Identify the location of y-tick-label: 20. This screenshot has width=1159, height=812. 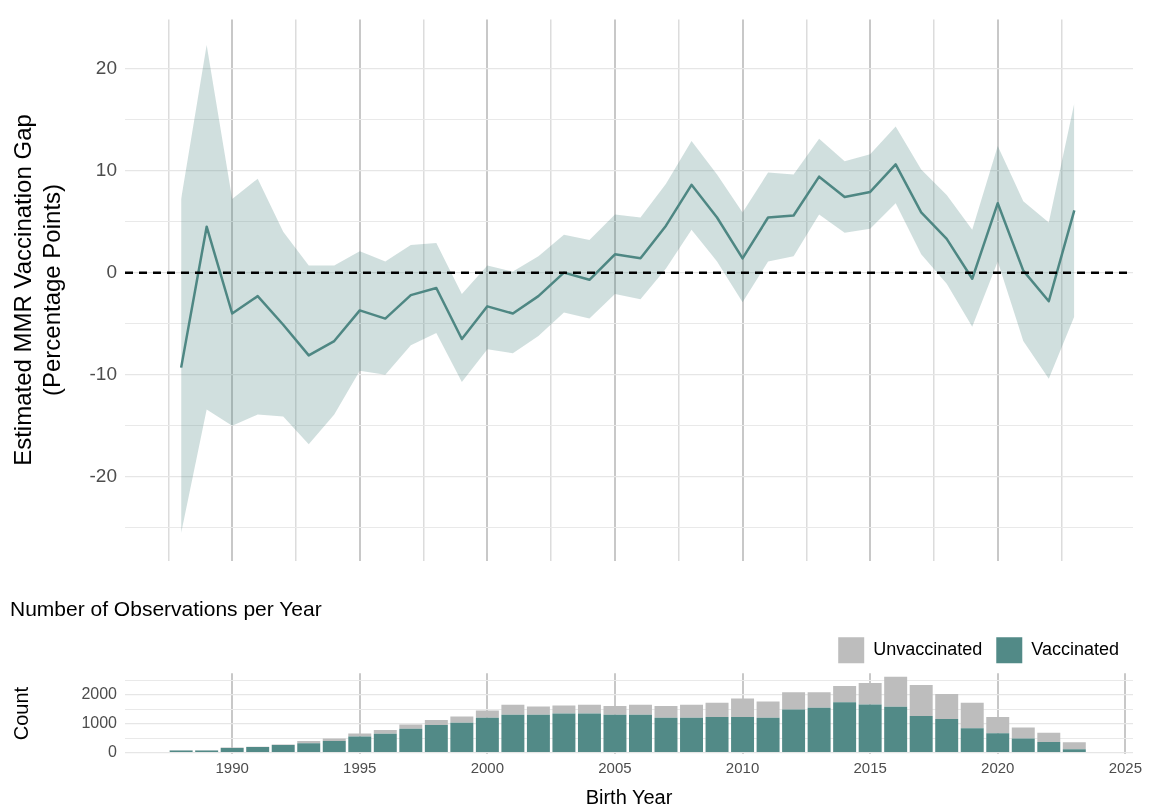
(106, 67).